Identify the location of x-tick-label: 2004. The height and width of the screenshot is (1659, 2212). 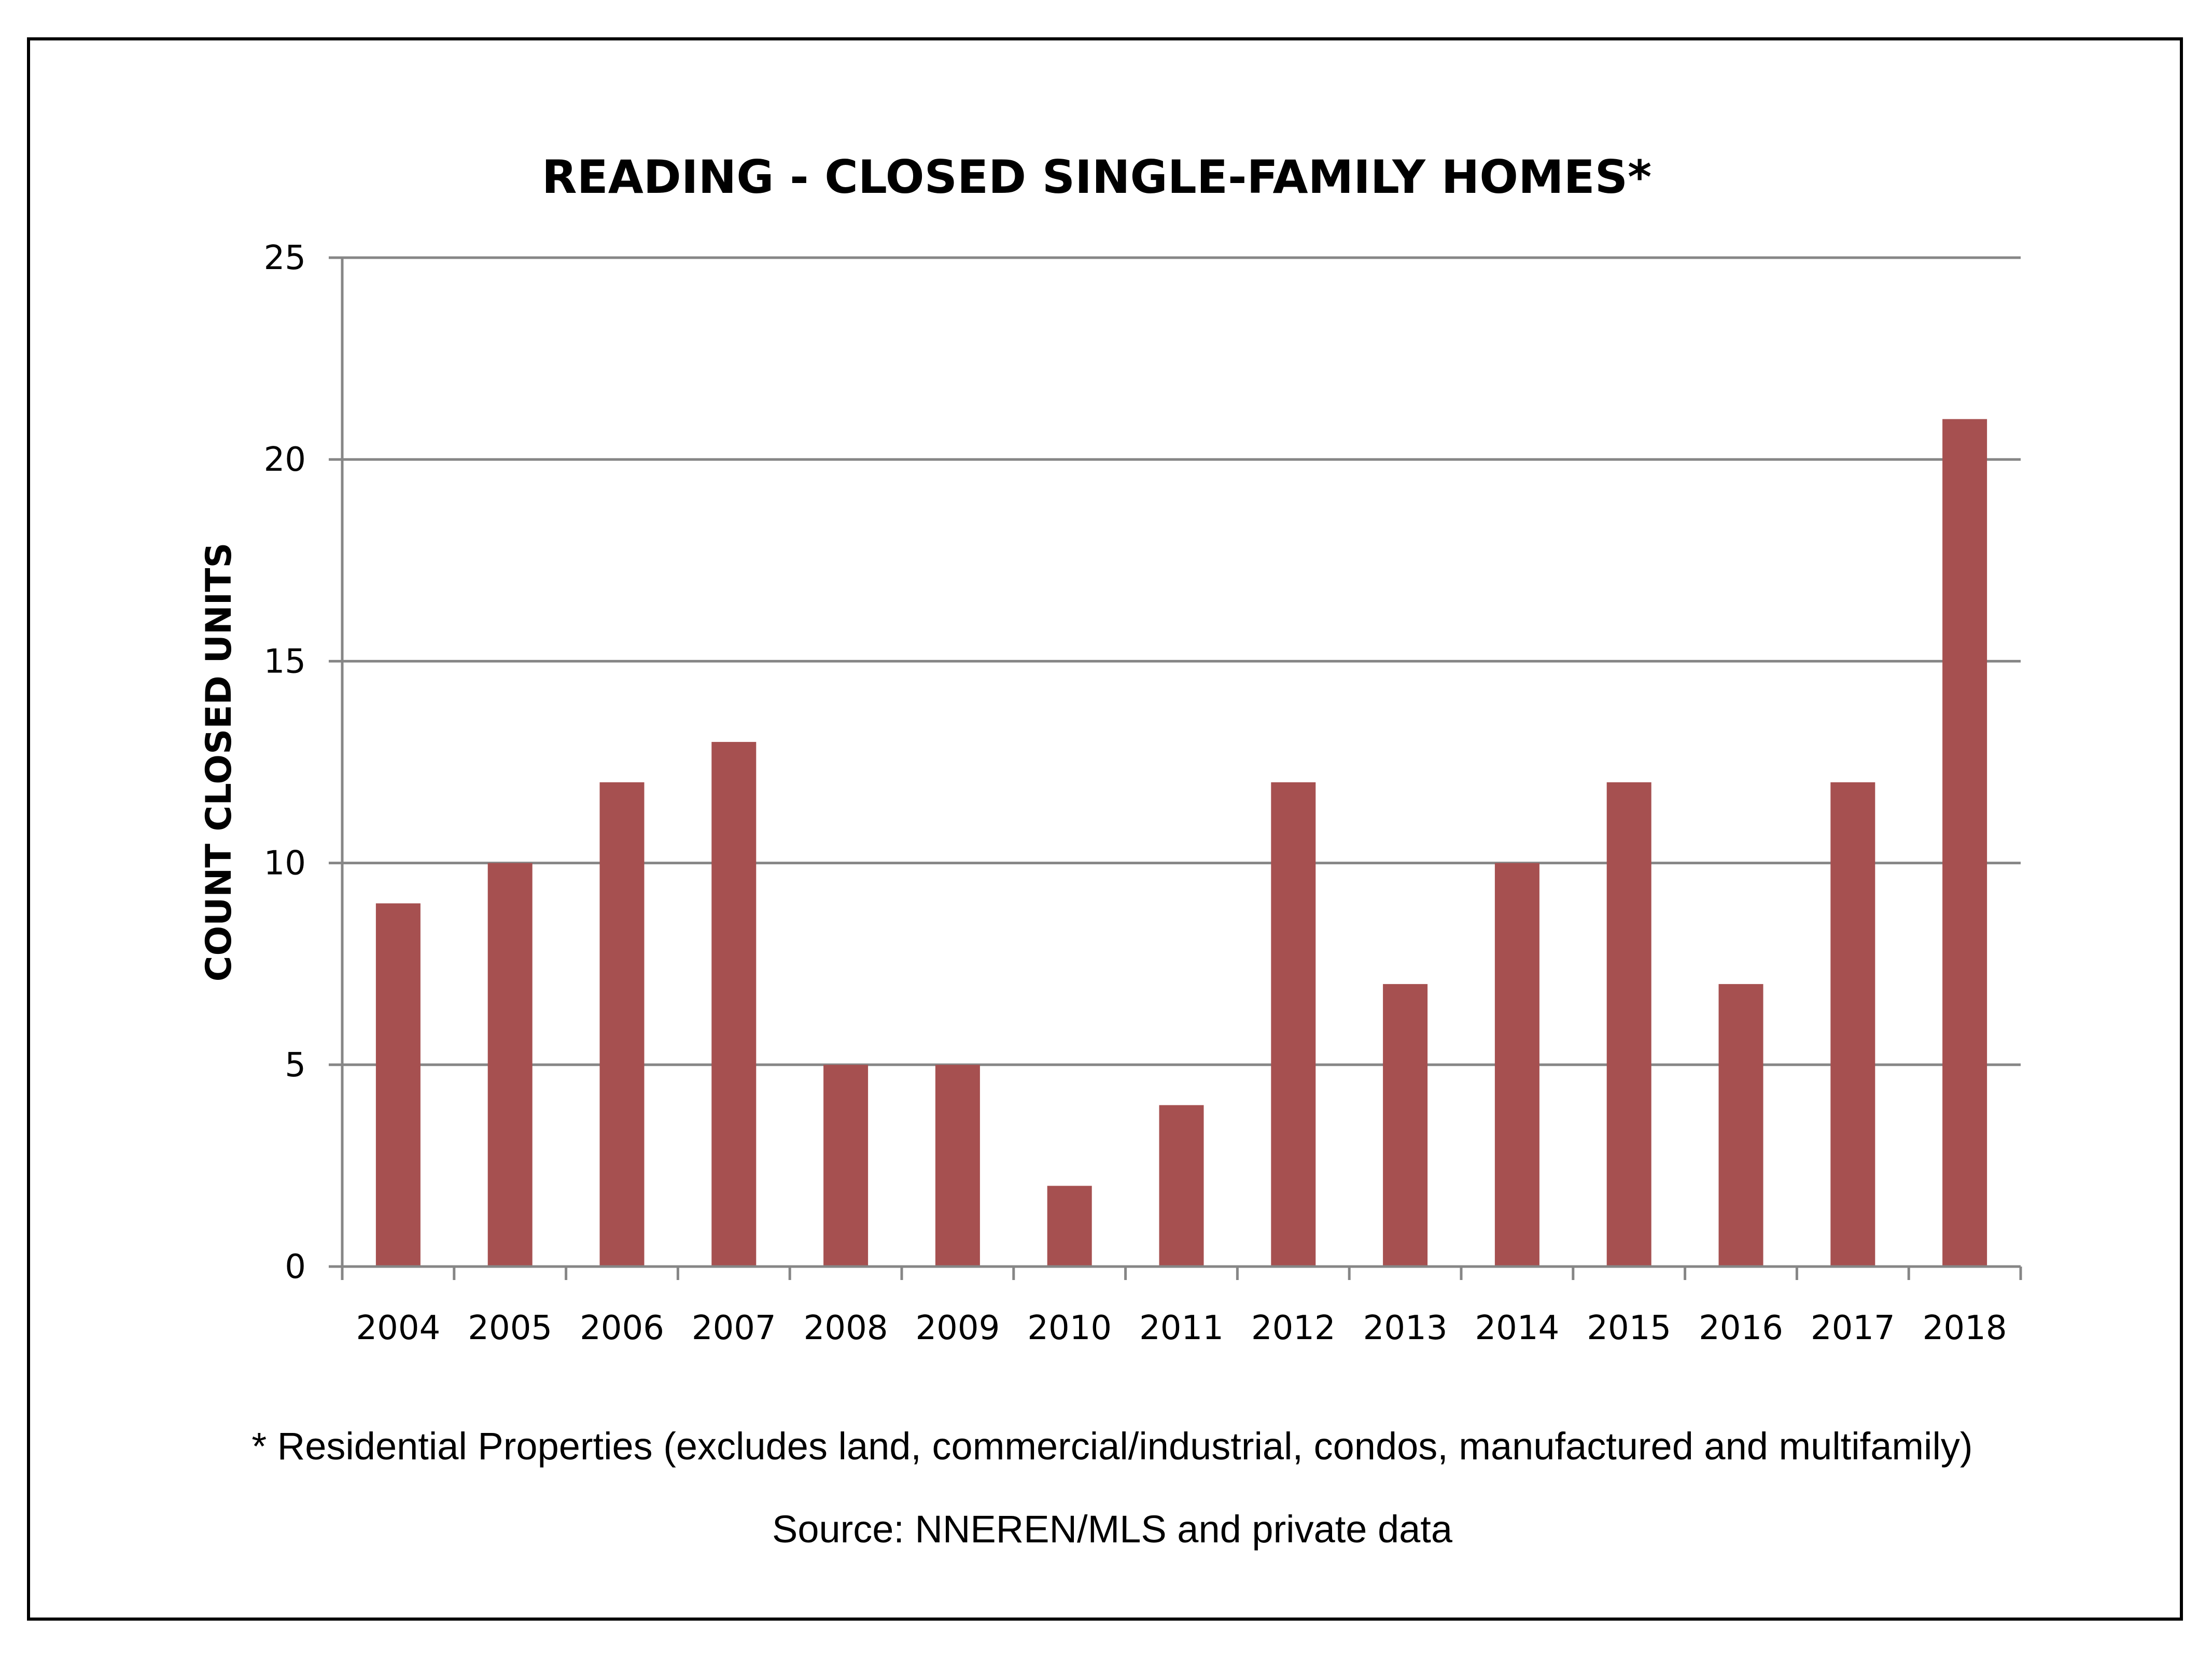
(398, 1328).